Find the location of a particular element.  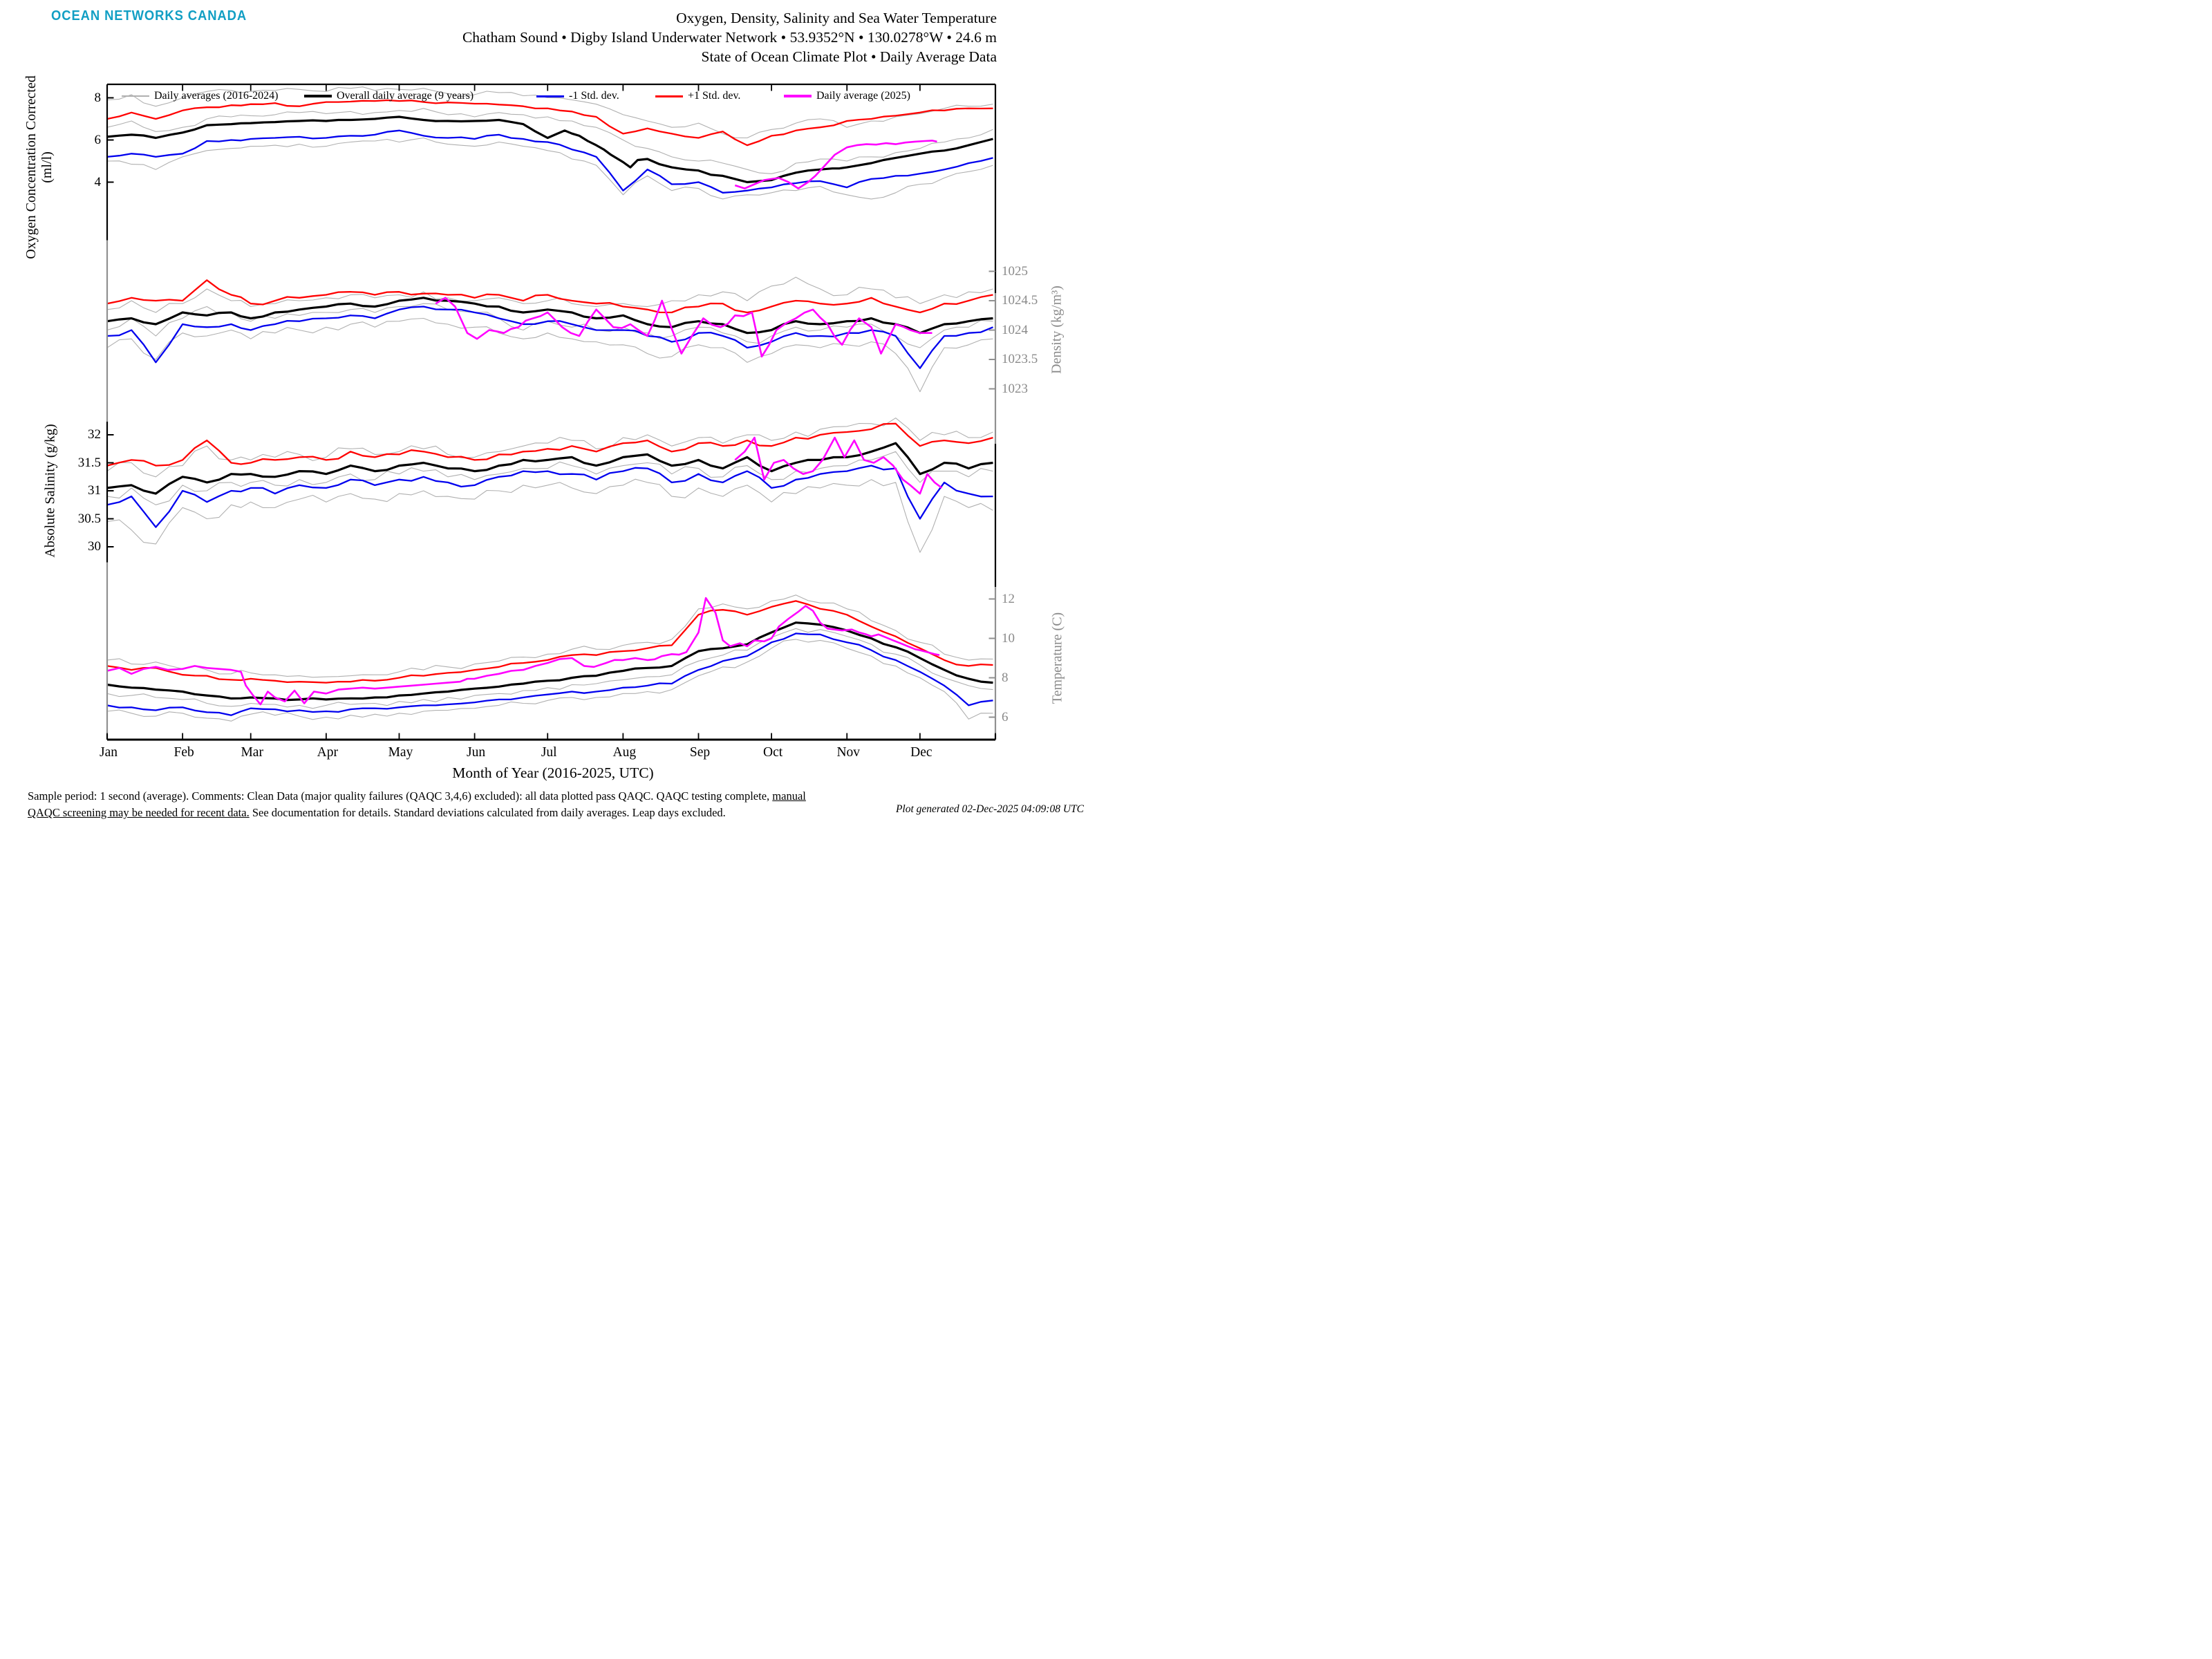

legend-label-minus1: -1 Std. dev. is located at coordinates (594, 96).